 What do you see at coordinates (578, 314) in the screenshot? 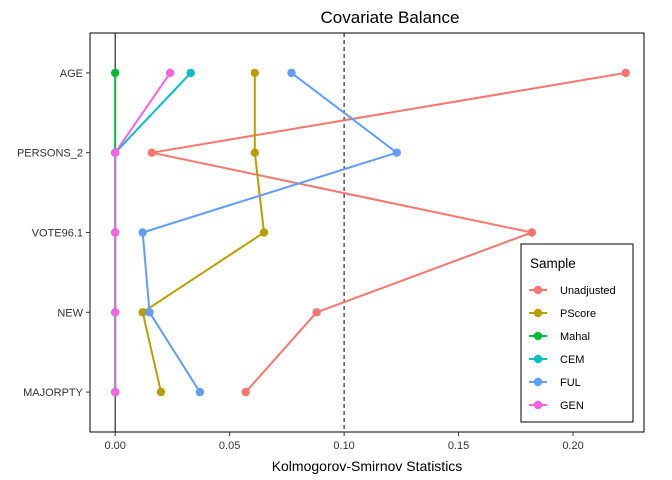
I see `legend-label: PScore` at bounding box center [578, 314].